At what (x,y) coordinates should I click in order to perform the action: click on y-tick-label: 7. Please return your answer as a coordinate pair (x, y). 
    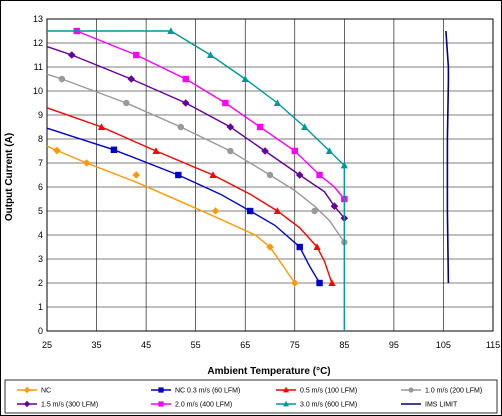
    Looking at the image, I should click on (40, 163).